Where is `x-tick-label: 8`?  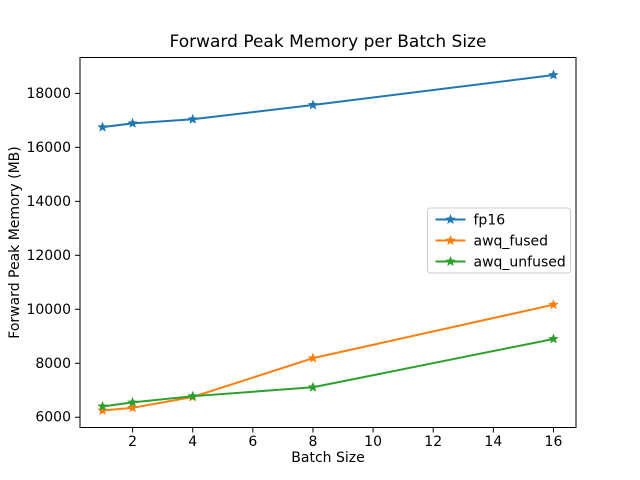 x-tick-label: 8 is located at coordinates (313, 442).